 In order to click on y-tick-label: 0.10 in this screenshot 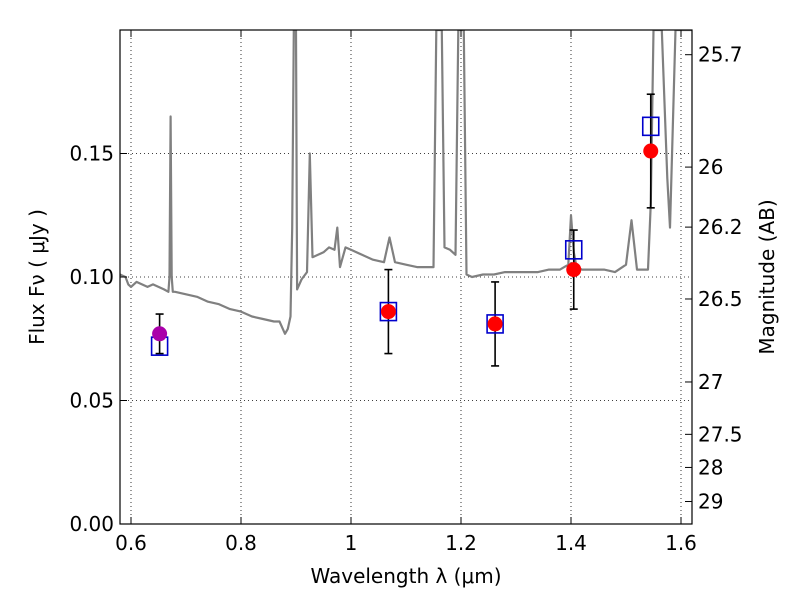, I will do `click(91, 277)`.